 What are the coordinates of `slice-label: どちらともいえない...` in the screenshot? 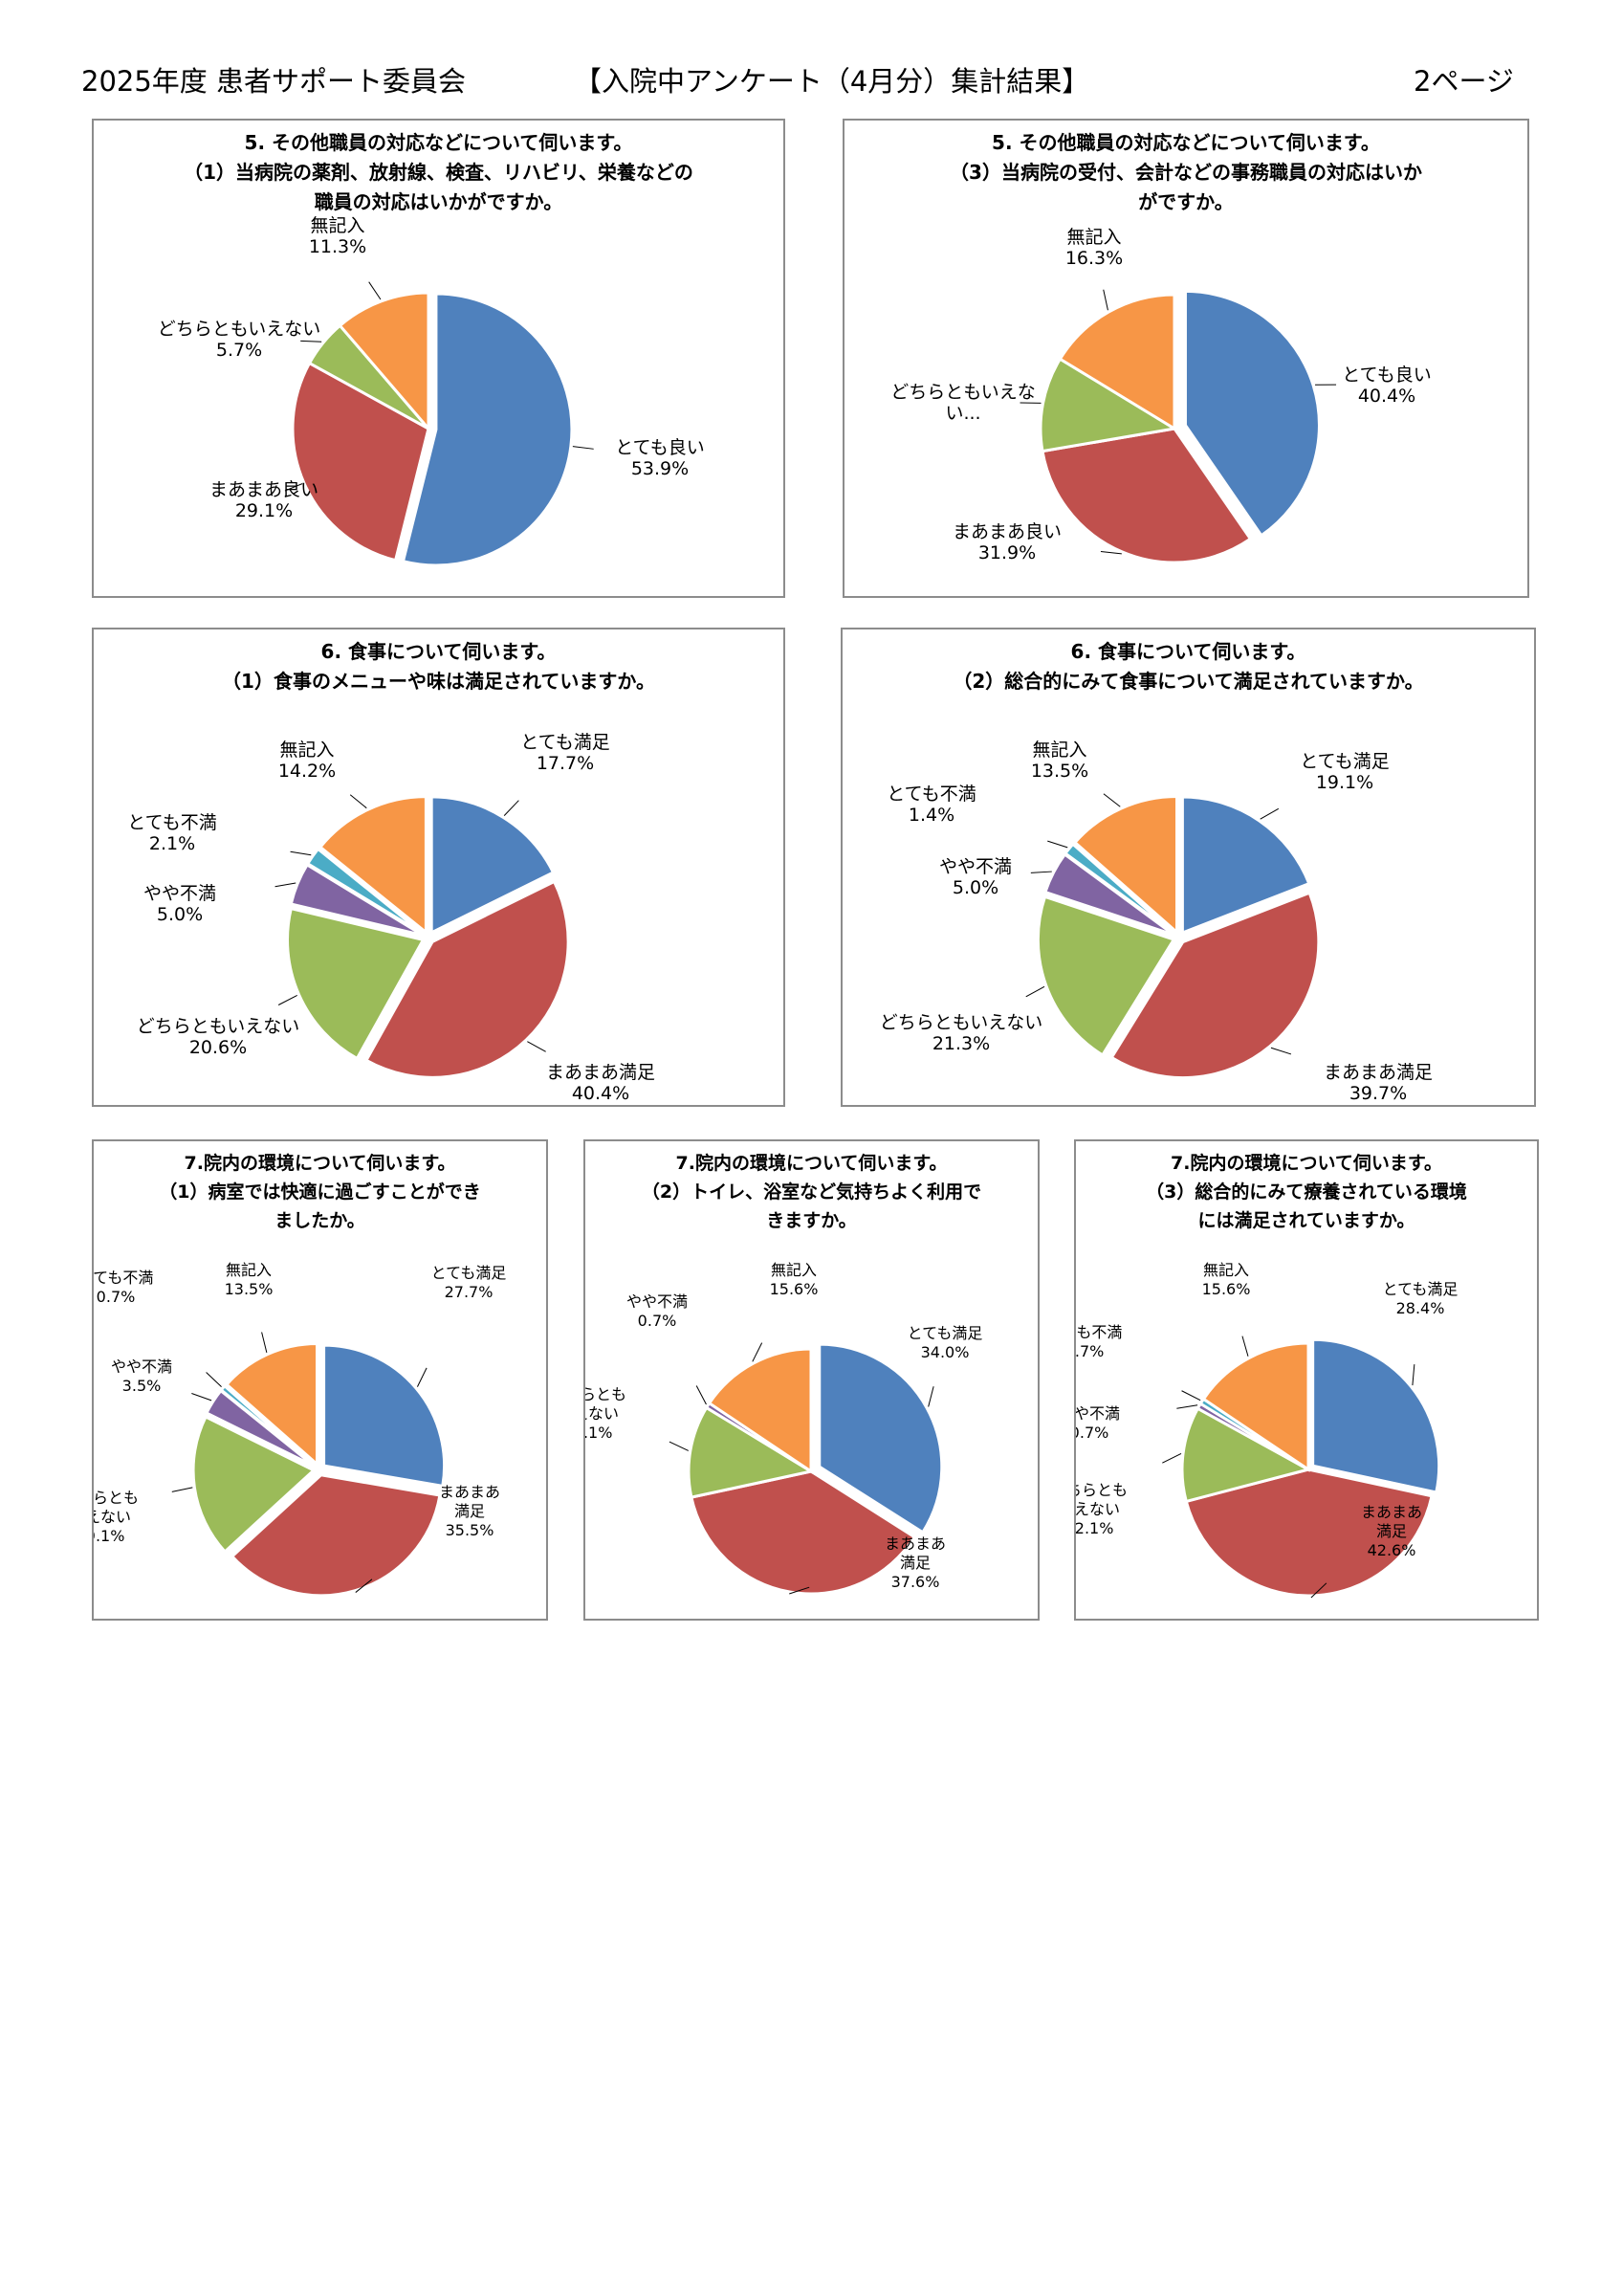 It's located at (963, 403).